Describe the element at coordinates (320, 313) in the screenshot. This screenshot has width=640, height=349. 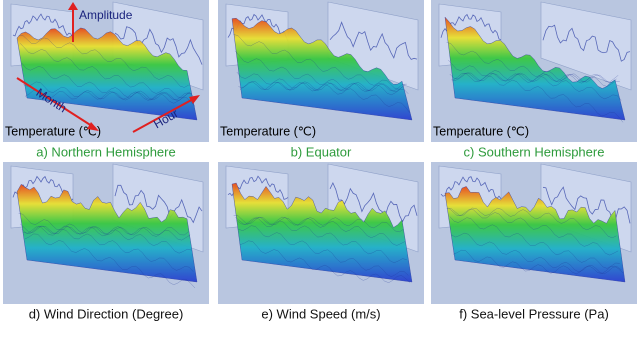
I see `panel-caption: e) Wind Speed (m/s)` at that location.